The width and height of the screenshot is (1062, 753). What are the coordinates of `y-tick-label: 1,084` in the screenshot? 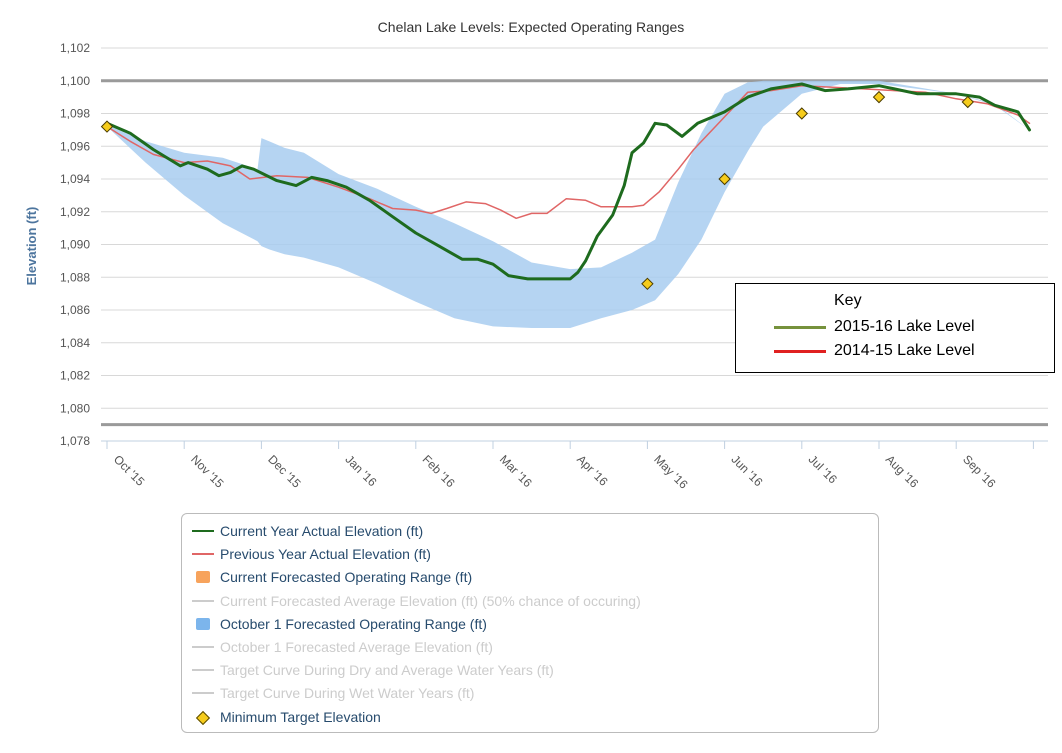 It's located at (75, 343).